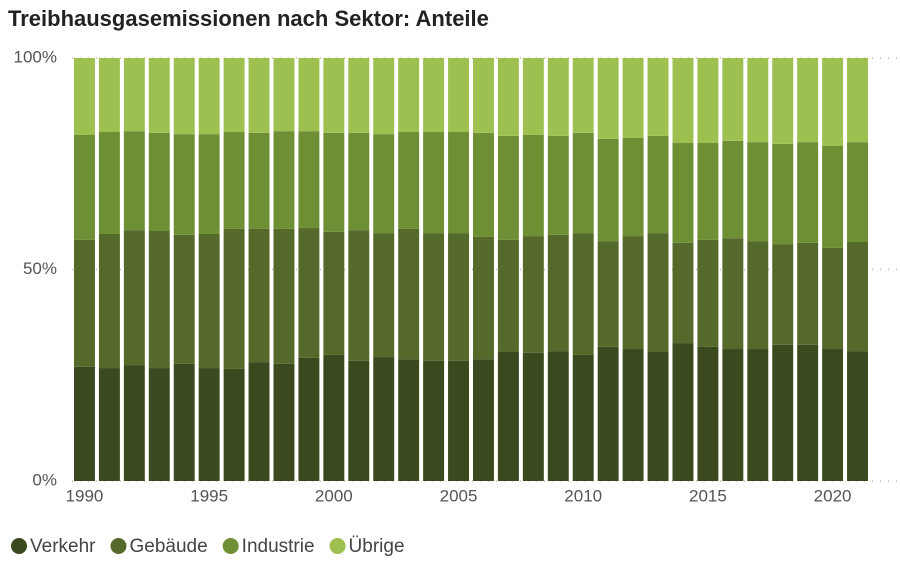 This screenshot has height=564, width=900. Describe the element at coordinates (35, 56) in the screenshot. I see `y-tick-label: 100%` at that location.